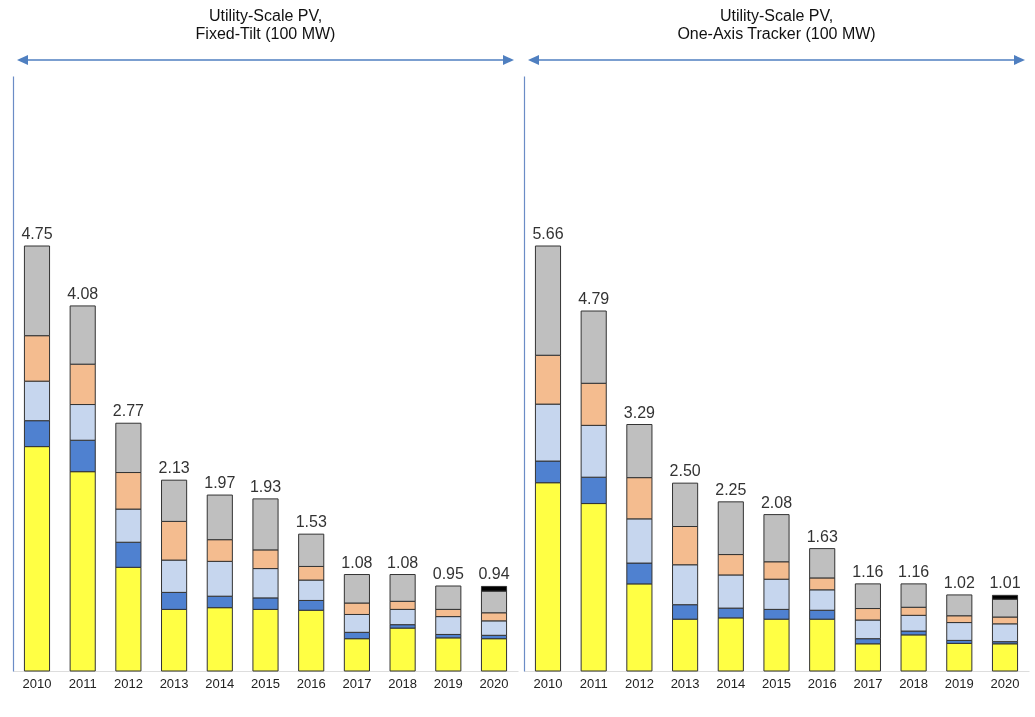  What do you see at coordinates (494, 574) in the screenshot?
I see `annotation: 0.94` at bounding box center [494, 574].